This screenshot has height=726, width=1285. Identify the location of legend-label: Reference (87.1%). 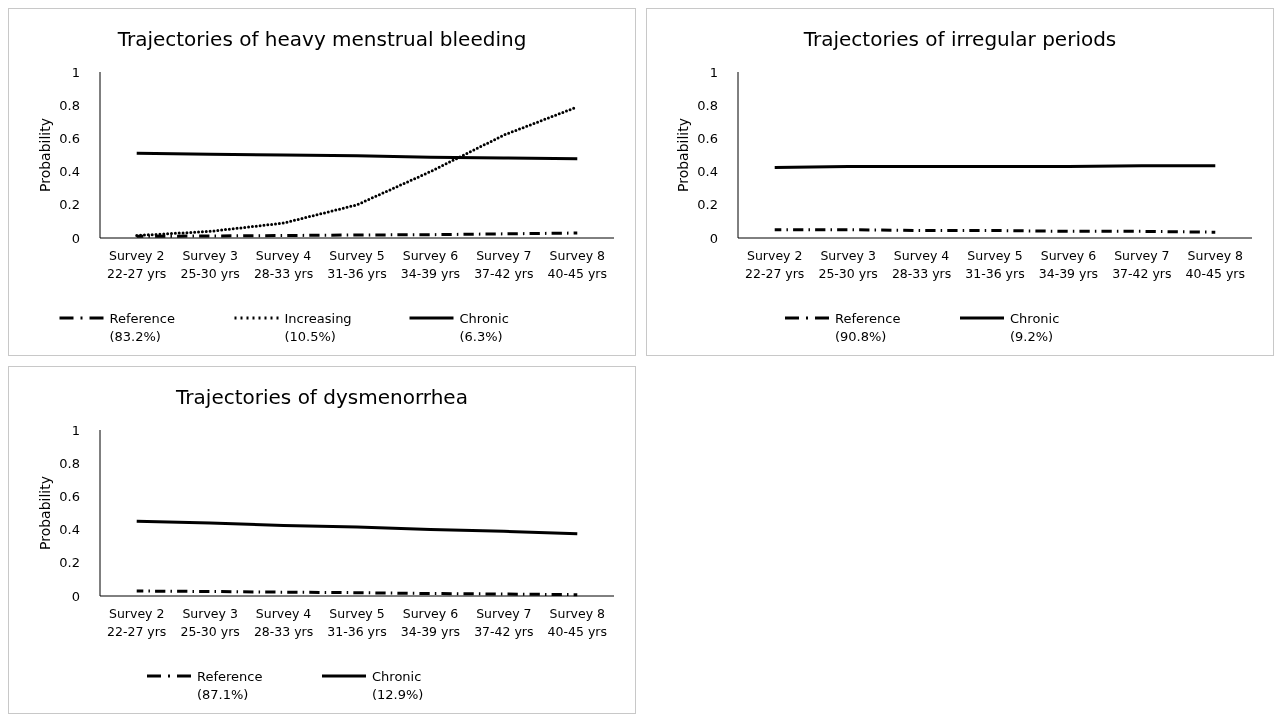
(230, 685).